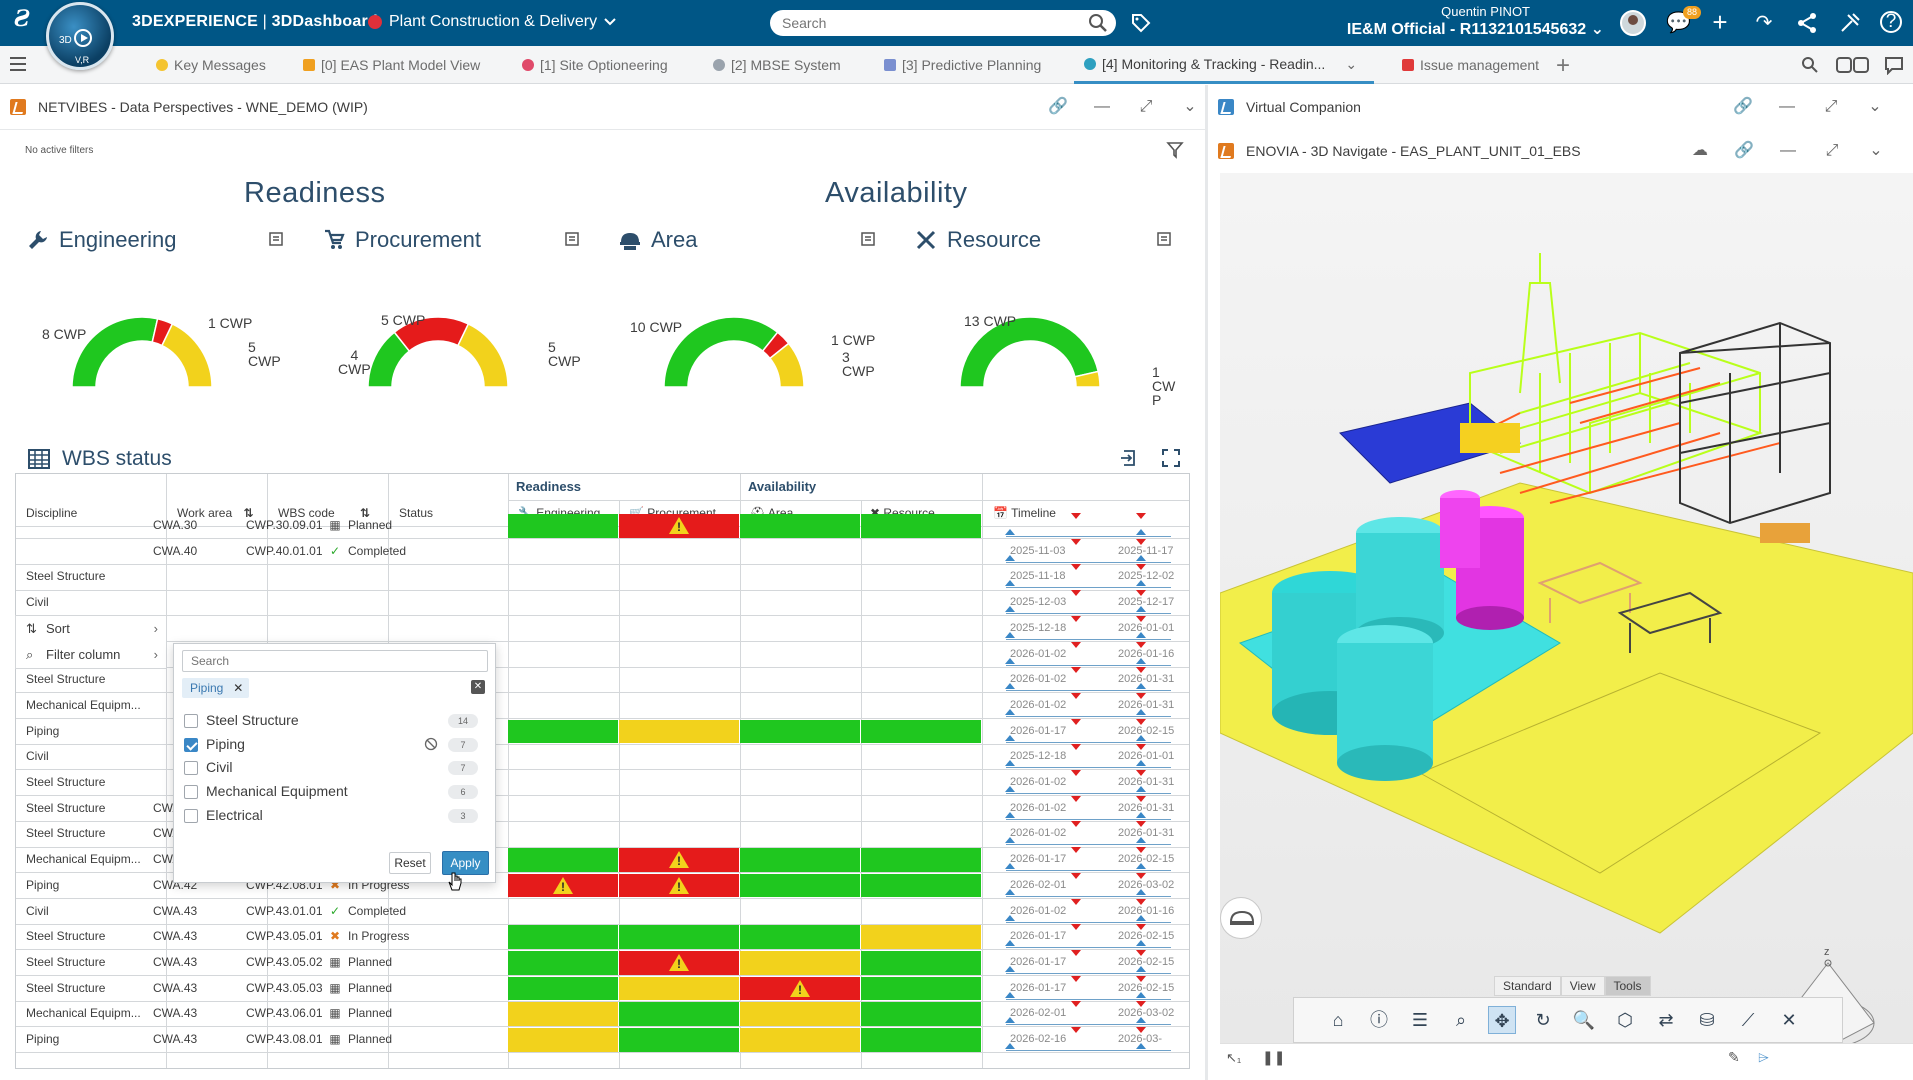  What do you see at coordinates (777, 65) in the screenshot?
I see `tab-mbse-system: [2] MBSE System` at bounding box center [777, 65].